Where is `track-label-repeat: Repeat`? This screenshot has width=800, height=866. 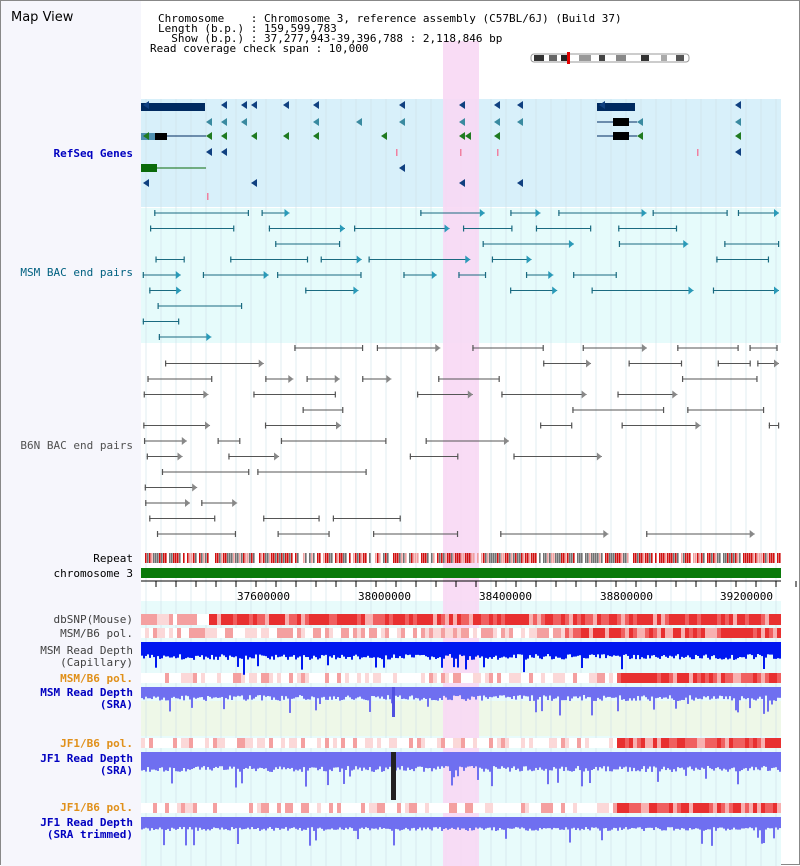 track-label-repeat: Repeat is located at coordinates (113, 558).